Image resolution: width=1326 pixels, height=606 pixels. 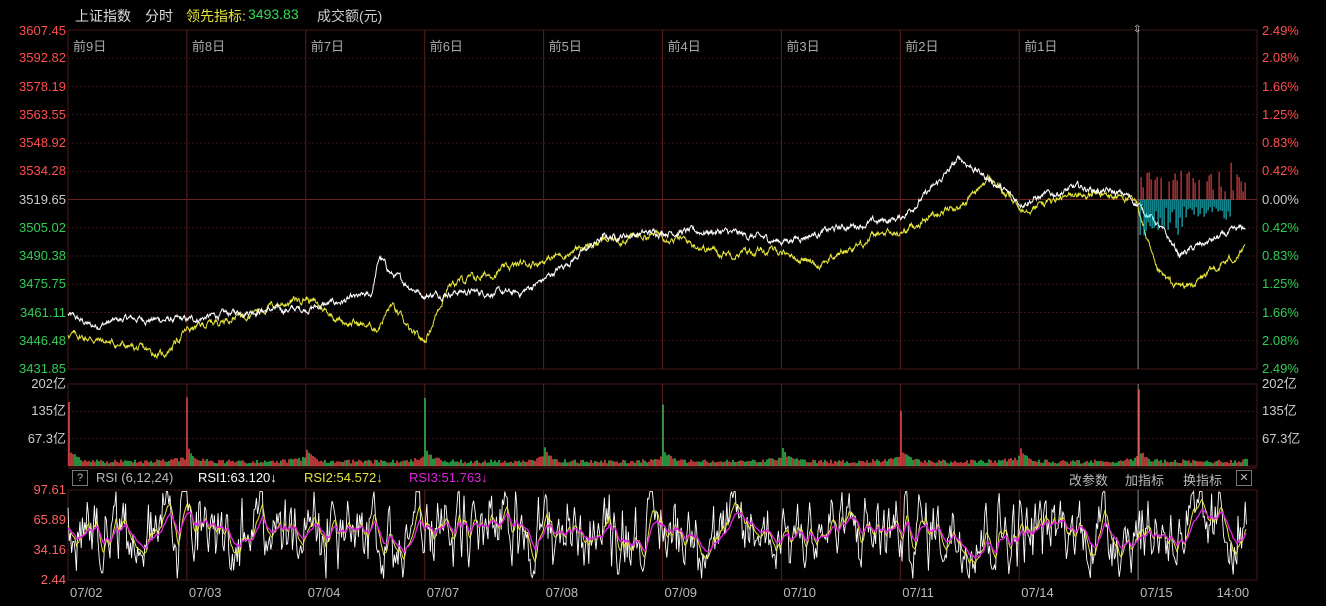 What do you see at coordinates (324, 592) in the screenshot?
I see `time-axis-label: 07/04` at bounding box center [324, 592].